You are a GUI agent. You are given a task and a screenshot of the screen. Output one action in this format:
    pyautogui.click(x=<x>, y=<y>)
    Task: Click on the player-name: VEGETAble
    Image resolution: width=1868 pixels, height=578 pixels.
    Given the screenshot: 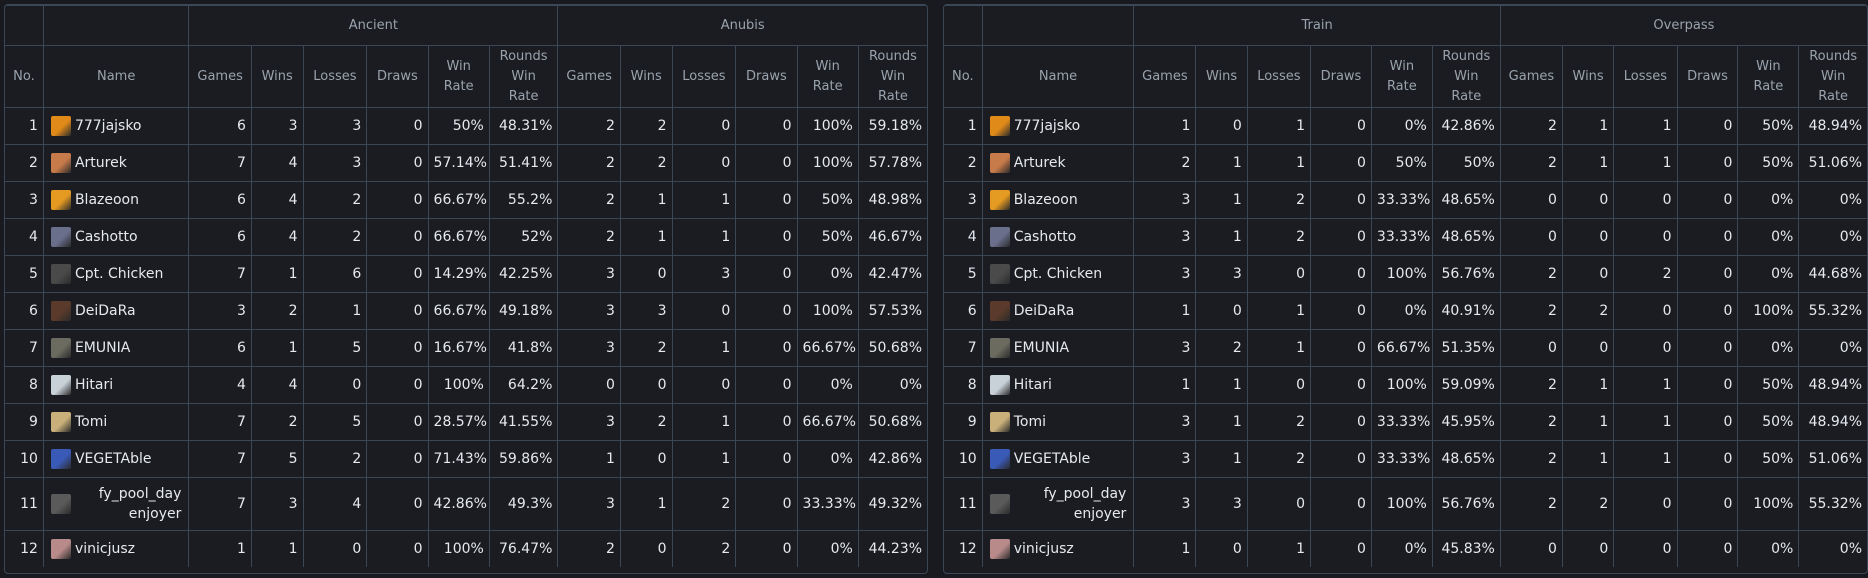 What is the action you would take?
    pyautogui.click(x=1052, y=459)
    